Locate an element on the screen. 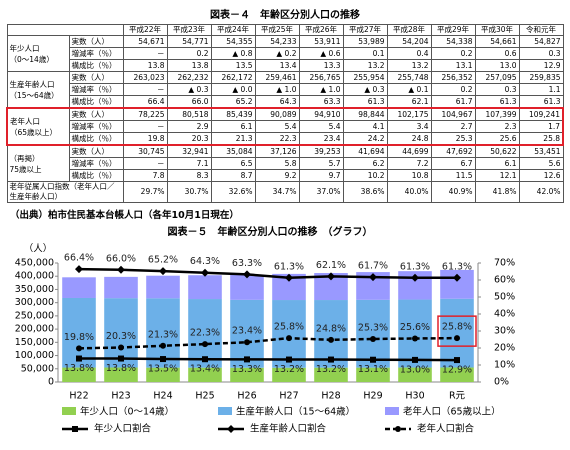  data-label: 12.9% is located at coordinates (457, 370).